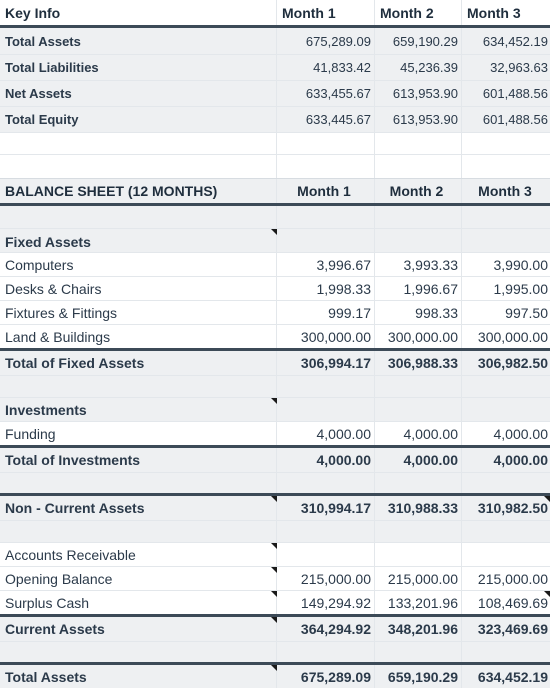  What do you see at coordinates (138, 508) in the screenshot?
I see `non-current-assets-label: Non - Current Assets` at bounding box center [138, 508].